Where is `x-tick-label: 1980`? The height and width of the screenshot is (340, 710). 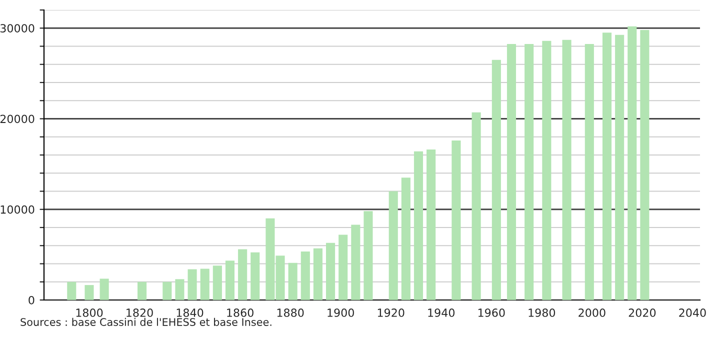
x-tick-label: 1980 is located at coordinates (542, 312).